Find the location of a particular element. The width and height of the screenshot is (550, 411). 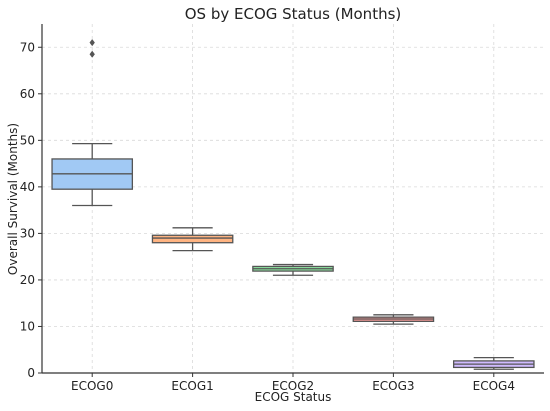

y-tick-label-70: 70 is located at coordinates (27, 47).